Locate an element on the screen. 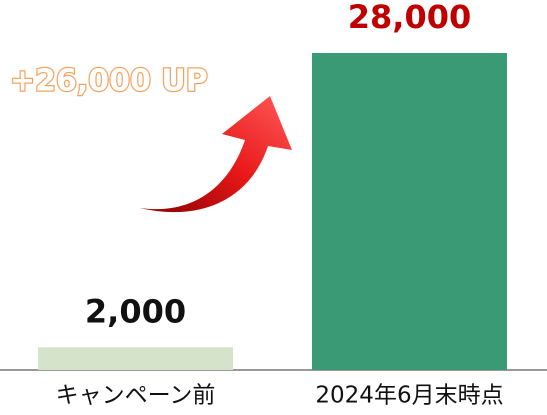 The height and width of the screenshot is (415, 547). category-label: キャンペーン前 is located at coordinates (136, 396).